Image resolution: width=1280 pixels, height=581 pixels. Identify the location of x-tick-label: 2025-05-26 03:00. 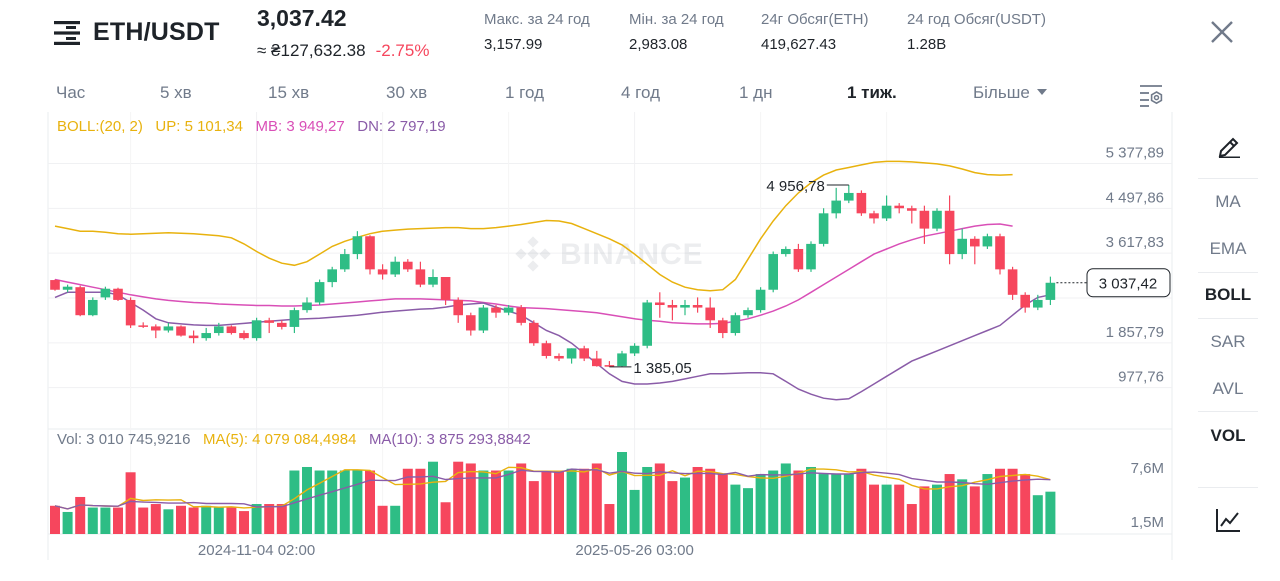
(634, 550).